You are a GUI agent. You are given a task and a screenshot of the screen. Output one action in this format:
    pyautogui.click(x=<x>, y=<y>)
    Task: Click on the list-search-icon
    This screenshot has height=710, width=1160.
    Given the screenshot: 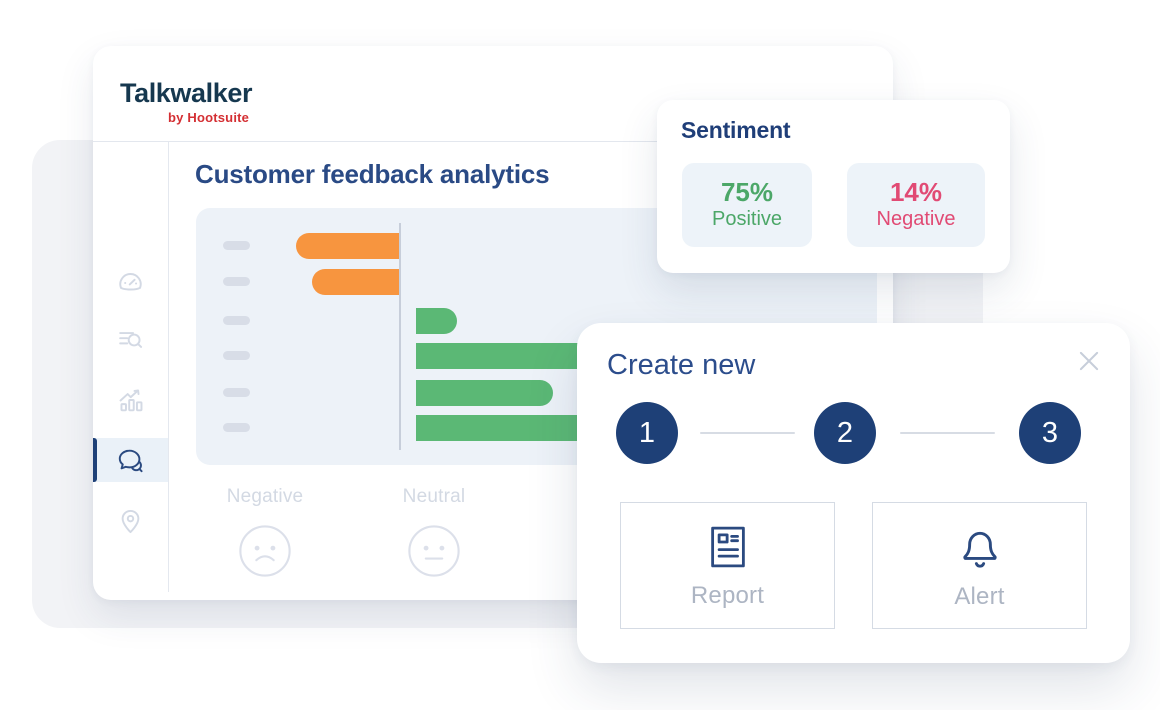 What is the action you would take?
    pyautogui.click(x=130, y=339)
    